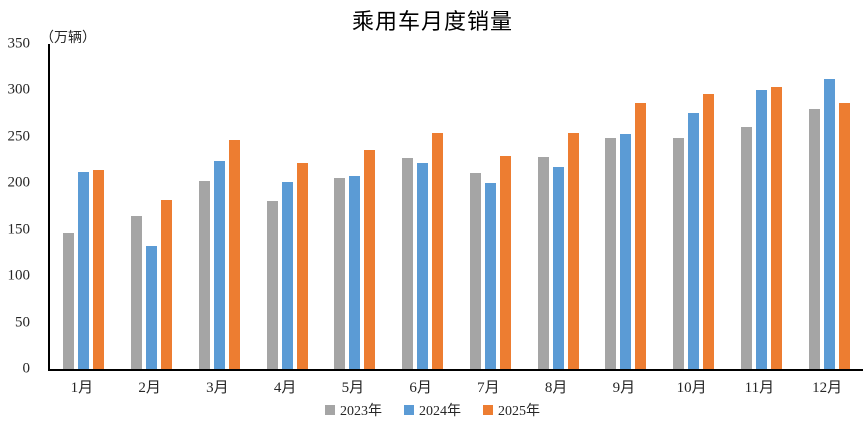 The image size is (865, 427). Describe the element at coordinates (776, 227) in the screenshot. I see `bar-2025年-11月` at that location.